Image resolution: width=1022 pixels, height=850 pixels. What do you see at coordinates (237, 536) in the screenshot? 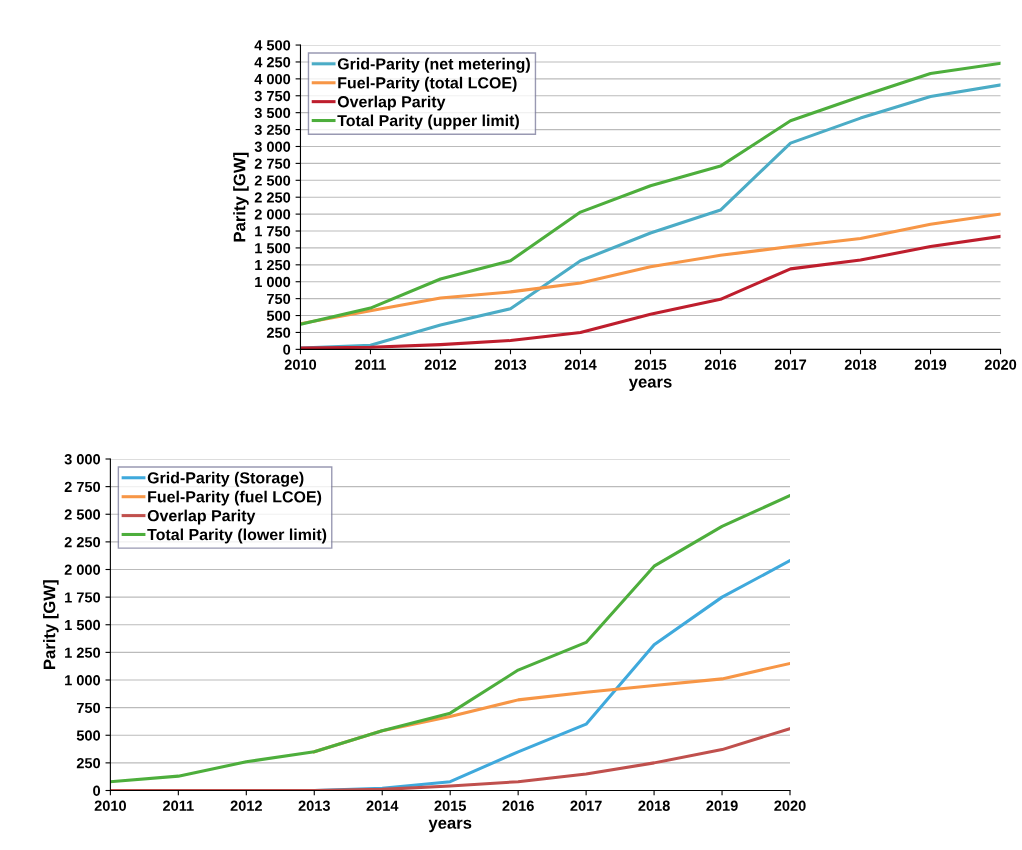
I see `legend-label: Total Parity (lower limit)` at bounding box center [237, 536].